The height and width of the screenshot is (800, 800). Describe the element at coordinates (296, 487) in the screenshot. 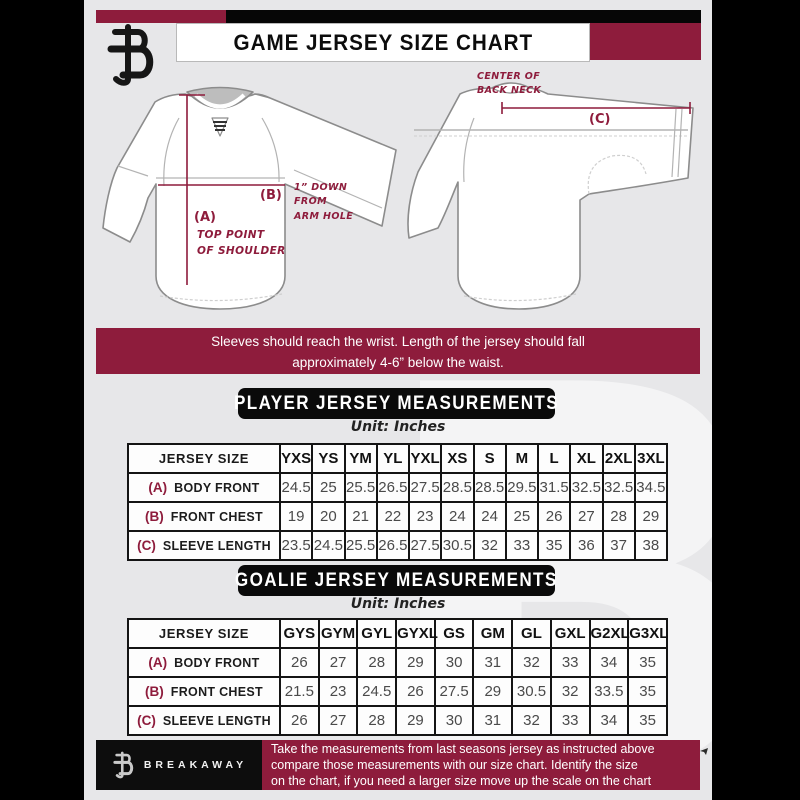

I see `value-cell: 24.5` at that location.